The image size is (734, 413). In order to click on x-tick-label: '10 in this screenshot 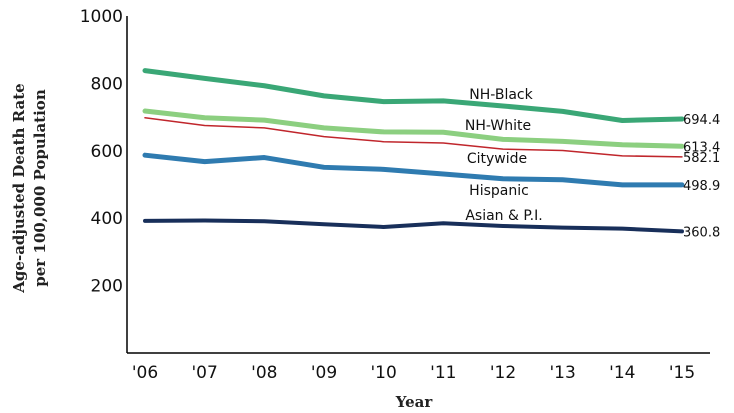, I will do `click(384, 373)`.